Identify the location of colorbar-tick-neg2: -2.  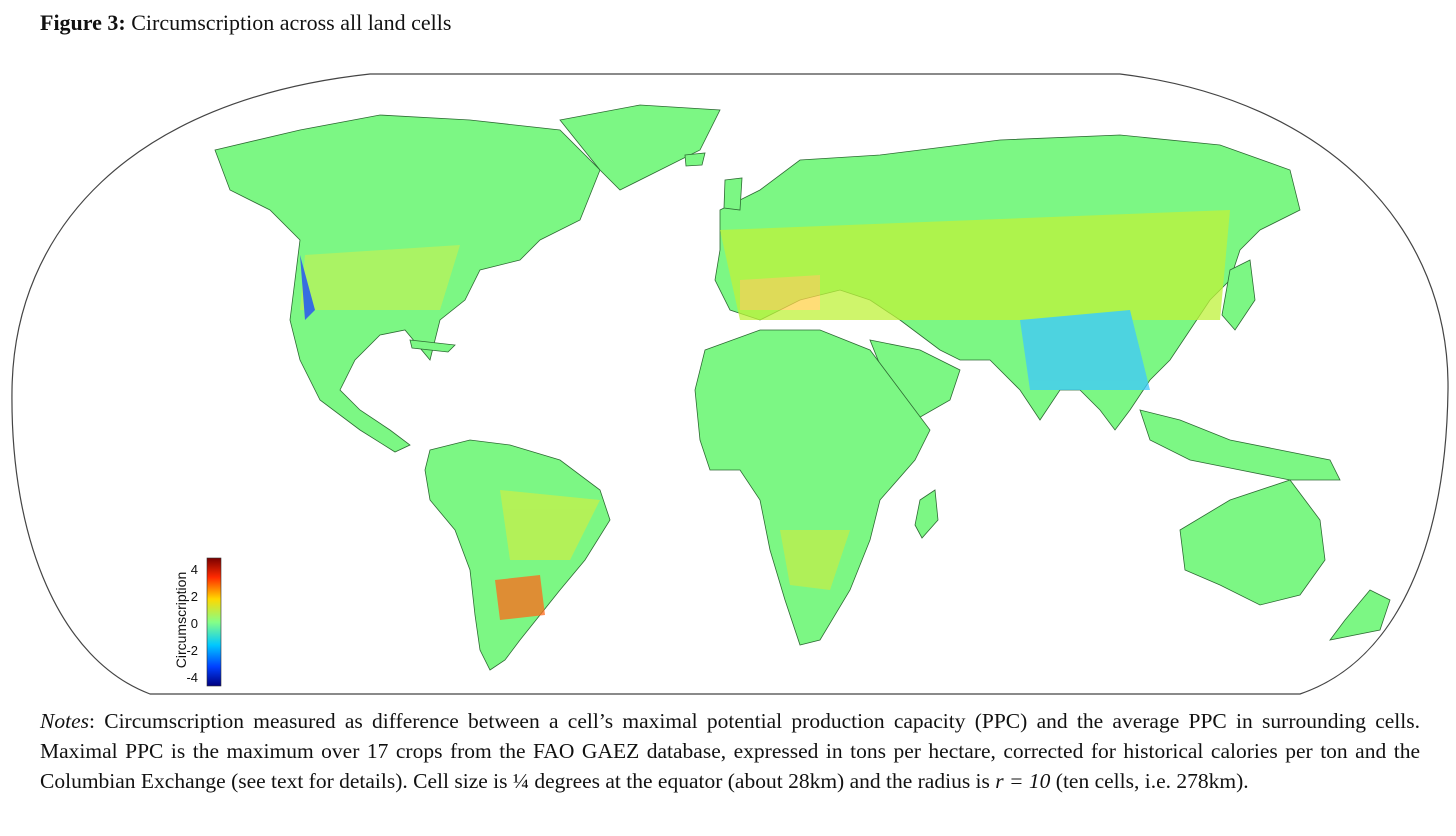
(192, 650).